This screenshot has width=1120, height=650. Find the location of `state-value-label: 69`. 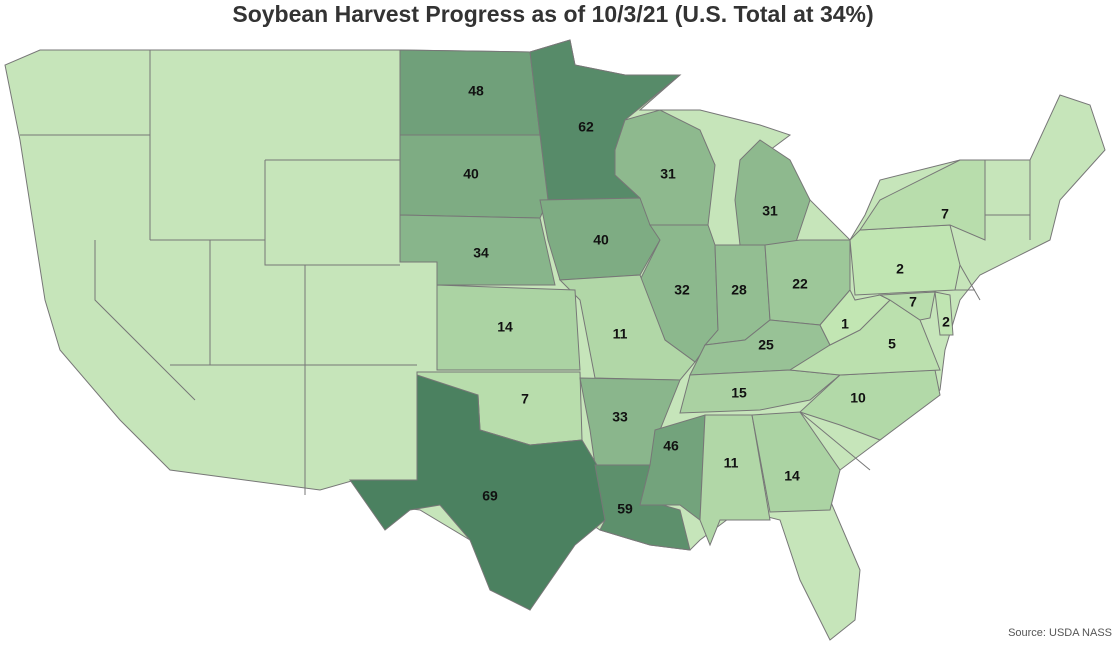

state-value-label: 69 is located at coordinates (490, 496).